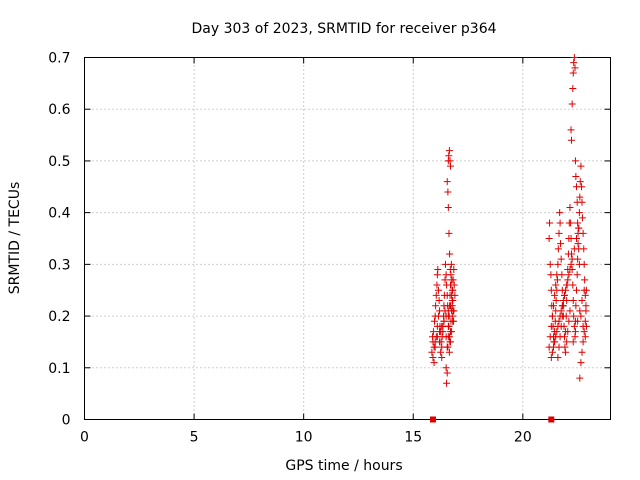  I want to click on x-axis-title: GPS time / hours, so click(343, 466).